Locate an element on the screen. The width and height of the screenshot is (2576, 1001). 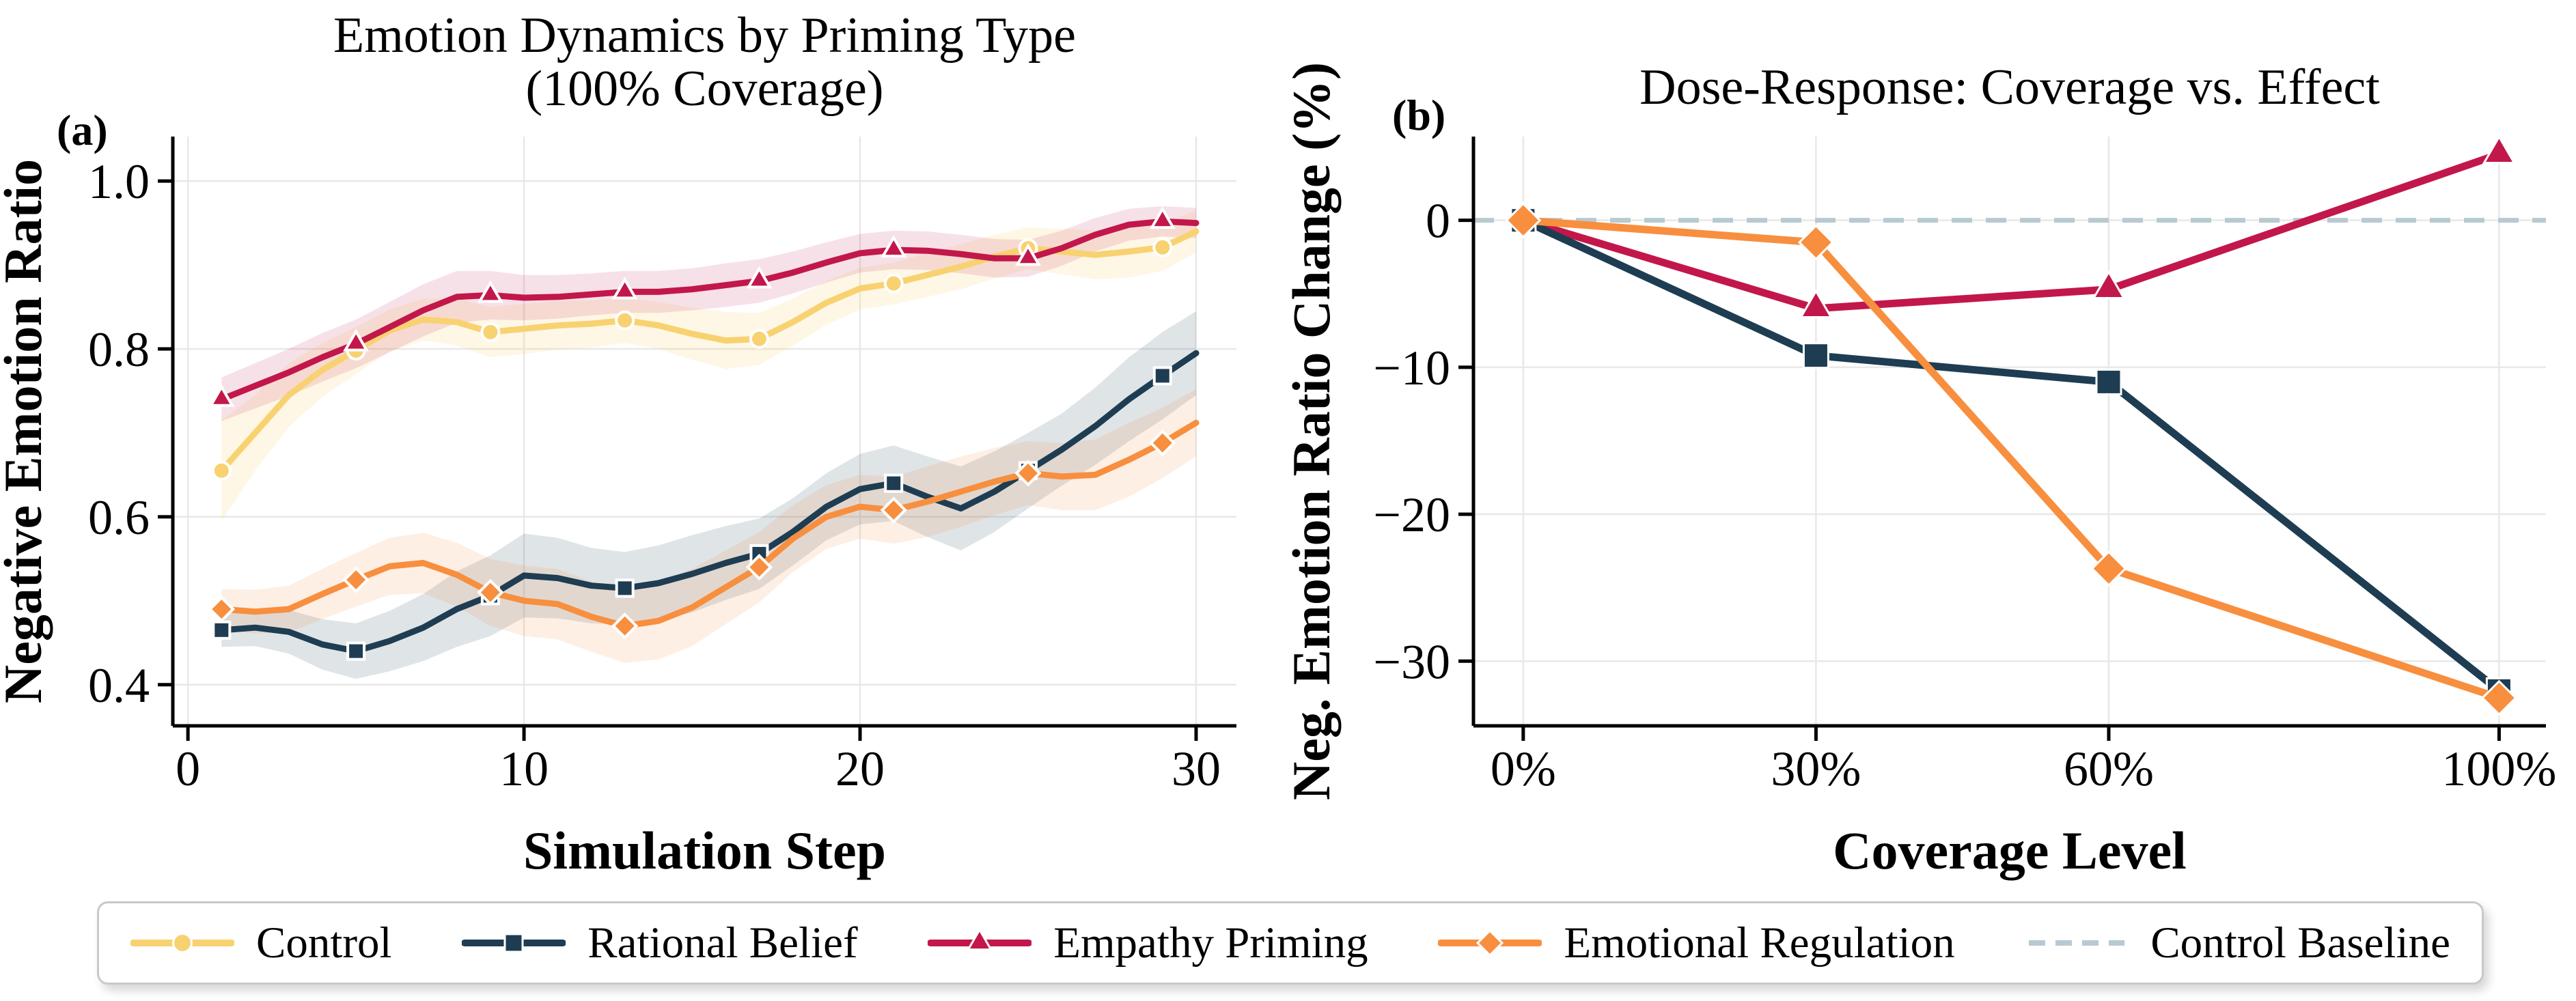
y-tick-label: 1.0 is located at coordinates (119, 181).